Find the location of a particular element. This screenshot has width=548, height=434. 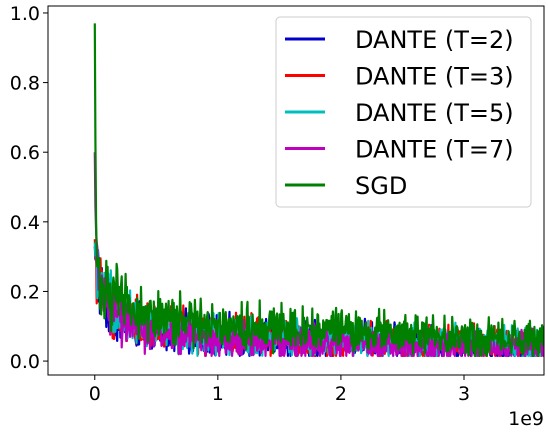

legend-label-0: DANTE (T=2) is located at coordinates (434, 40).